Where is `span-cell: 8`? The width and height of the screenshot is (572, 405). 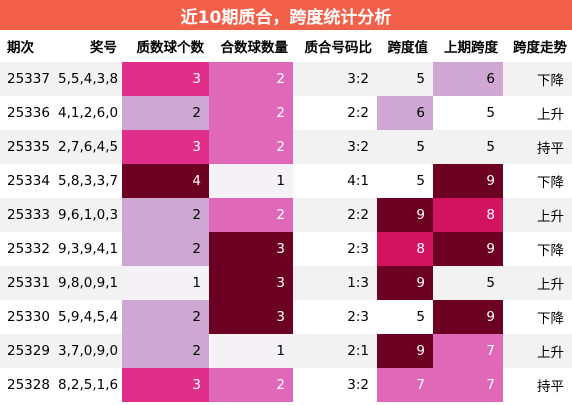 span-cell: 8 is located at coordinates (405, 249).